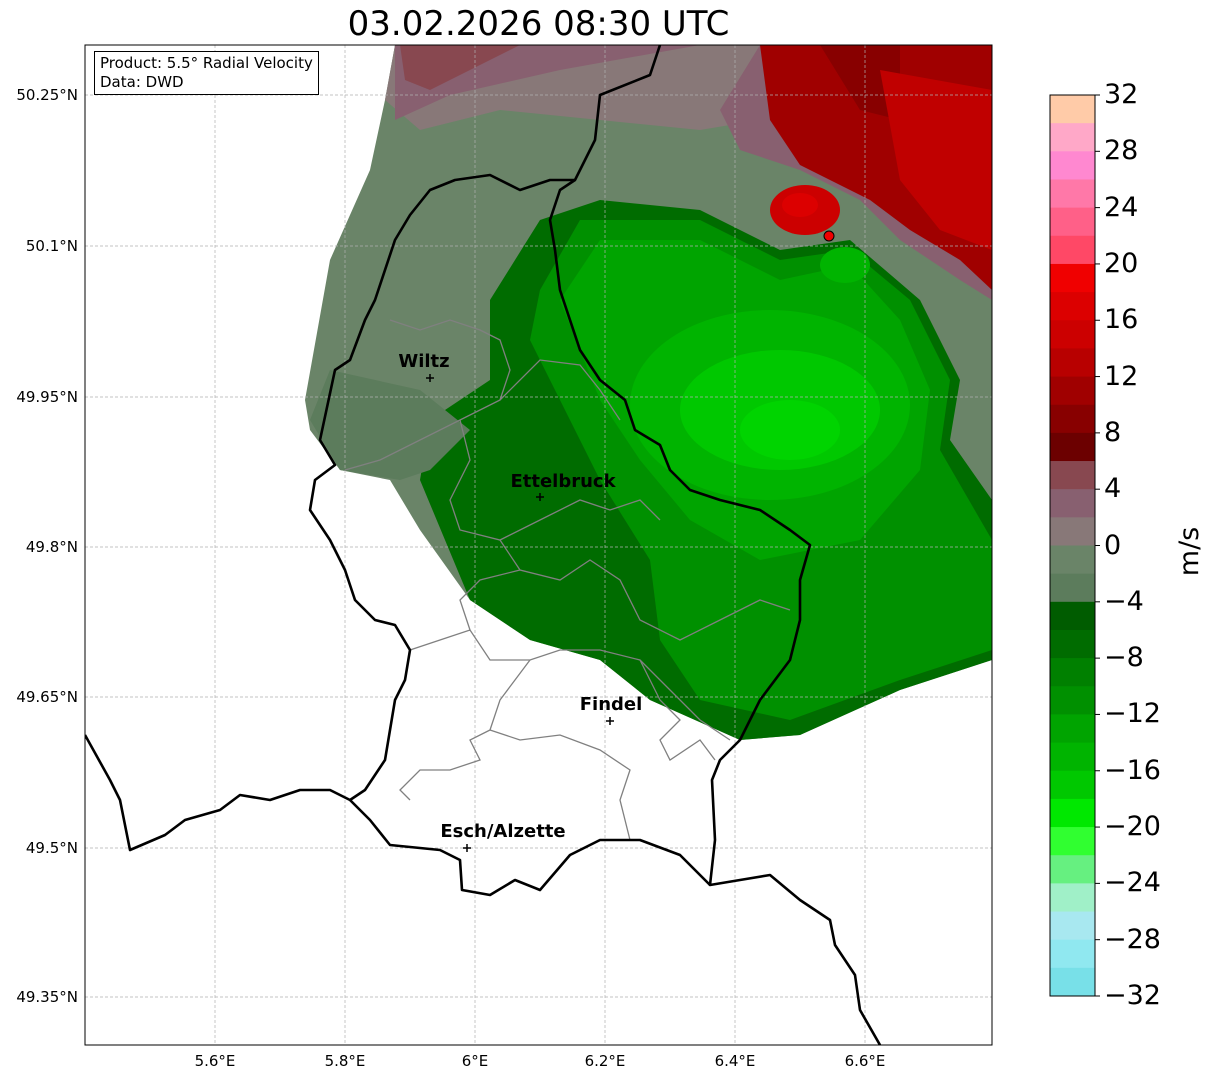 Image resolution: width=1207 pixels, height=1081 pixels. I want to click on product-legend: Product: 5.5° Radial Velocity Data: DWD, so click(206, 73).